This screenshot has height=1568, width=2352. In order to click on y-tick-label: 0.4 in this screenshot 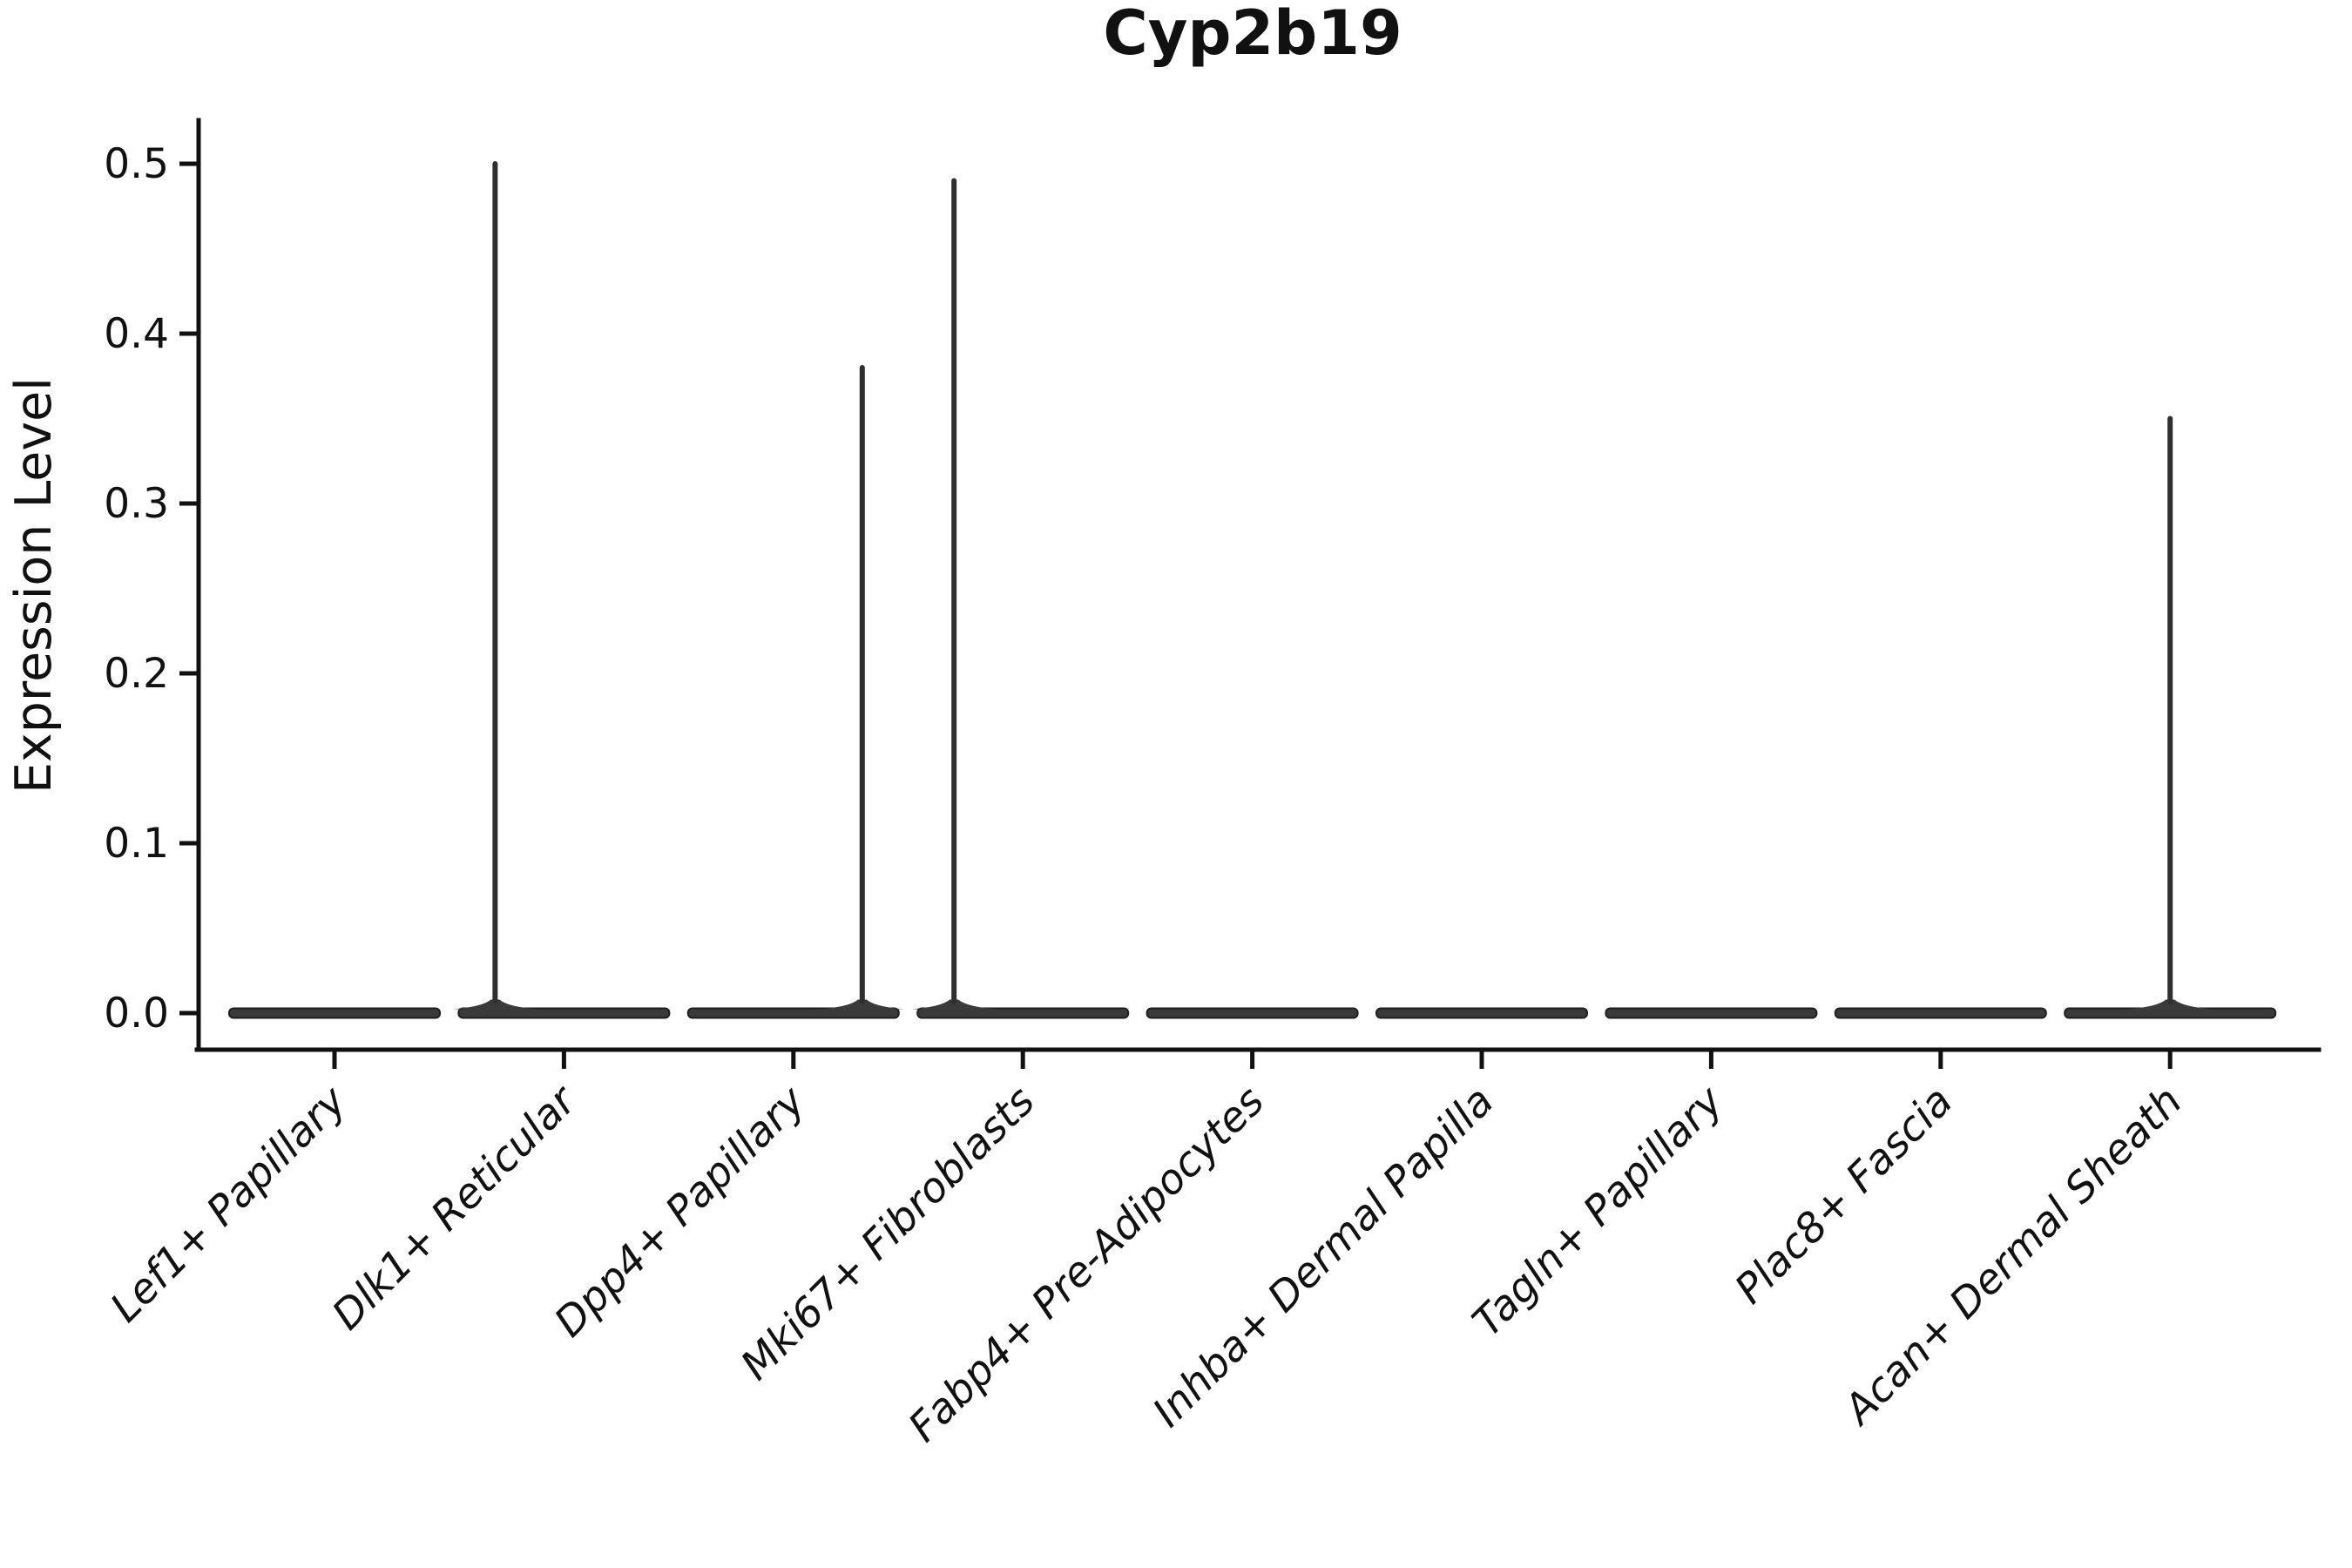, I will do `click(136, 334)`.